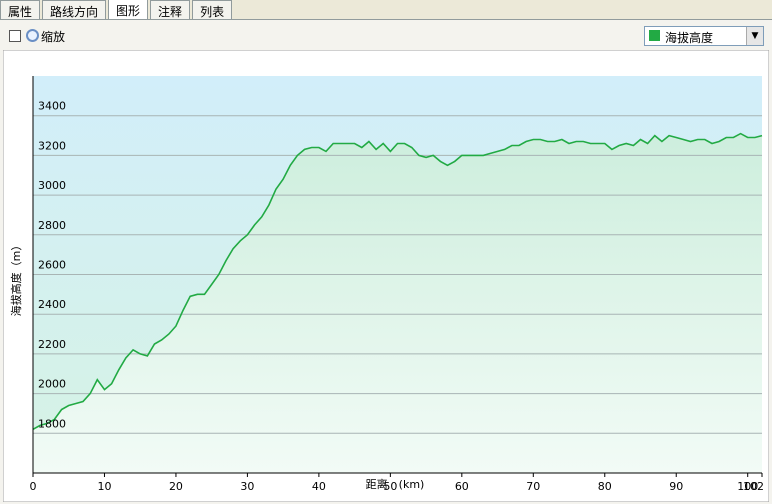 This screenshot has width=772, height=504. What do you see at coordinates (390, 486) in the screenshot?
I see `x-tick-label: 50` at bounding box center [390, 486].